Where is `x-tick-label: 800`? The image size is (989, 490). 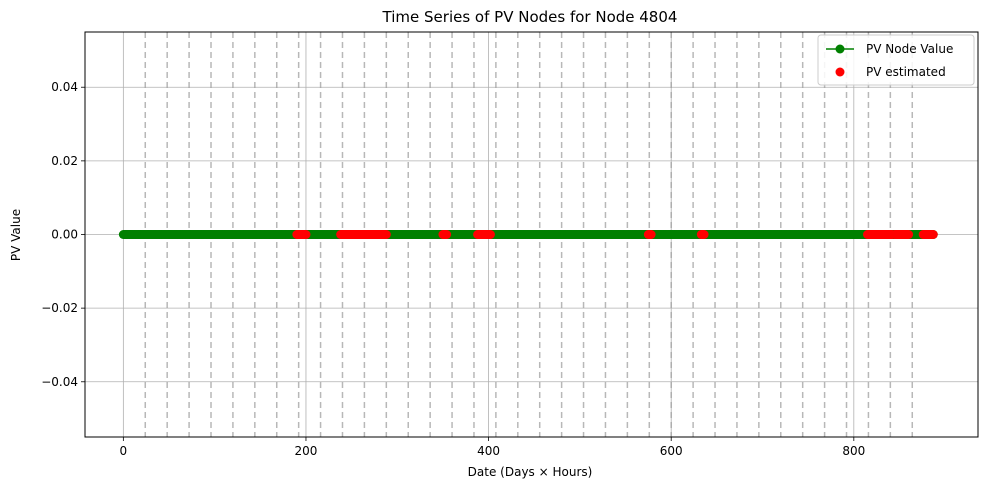 x-tick-label: 800 is located at coordinates (853, 451).